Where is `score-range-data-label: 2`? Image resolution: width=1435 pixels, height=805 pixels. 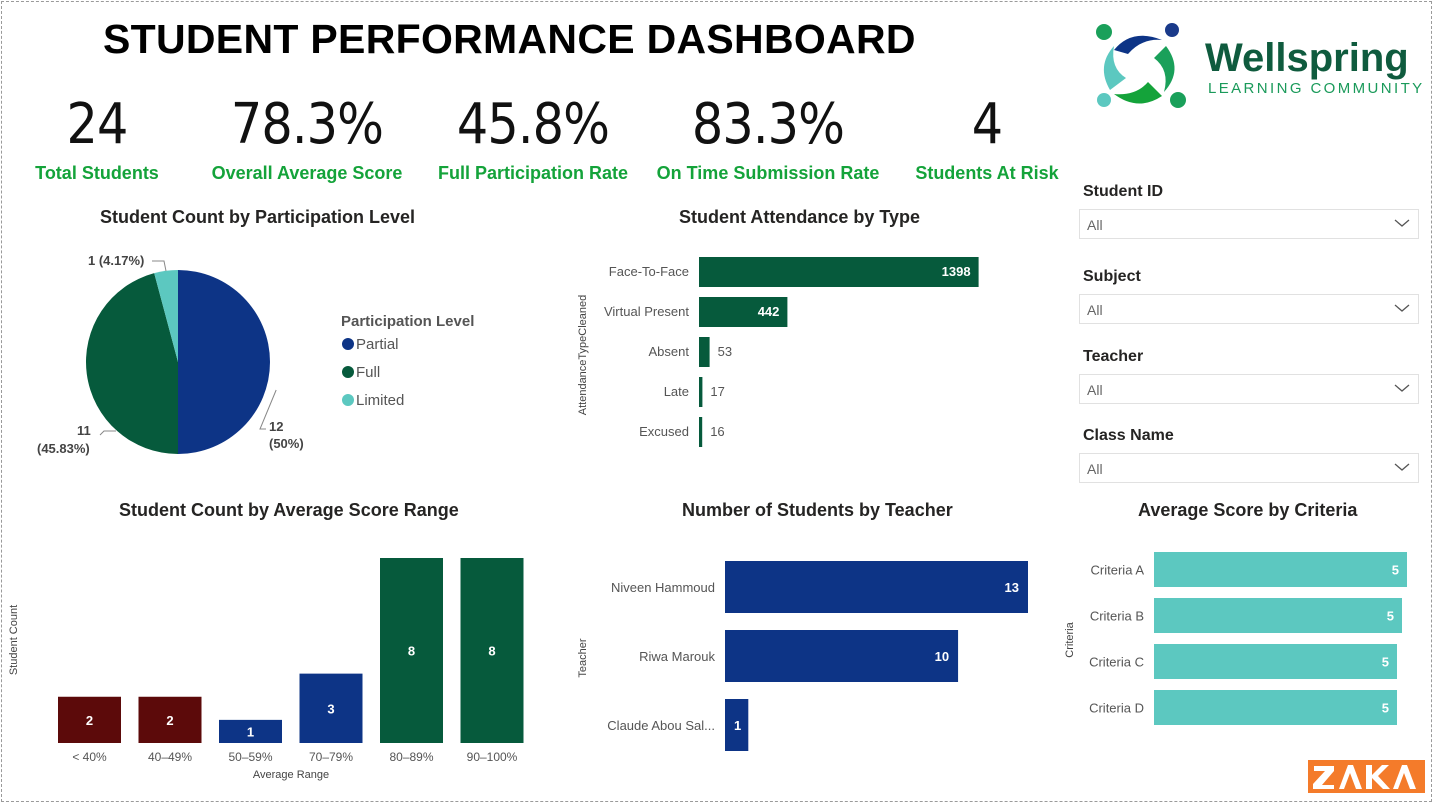 score-range-data-label: 2 is located at coordinates (89, 720).